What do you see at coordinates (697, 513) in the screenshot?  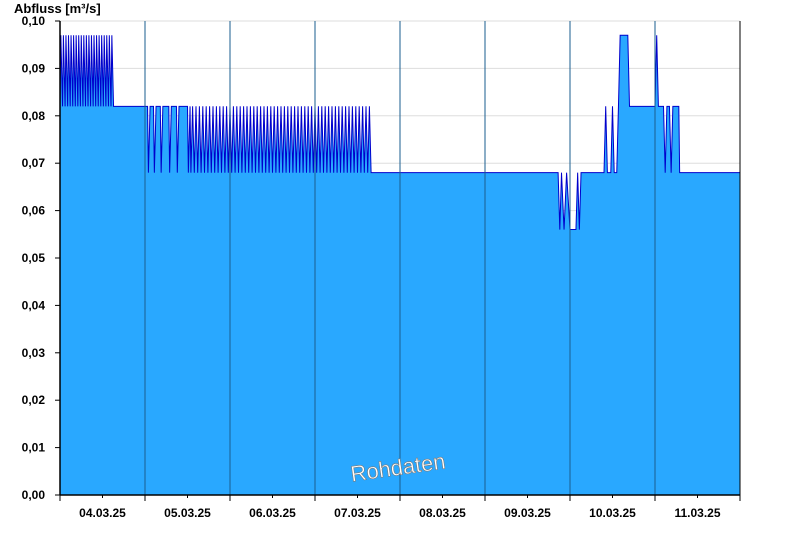 I see `x-tick-label: 11.03.25` at bounding box center [697, 513].